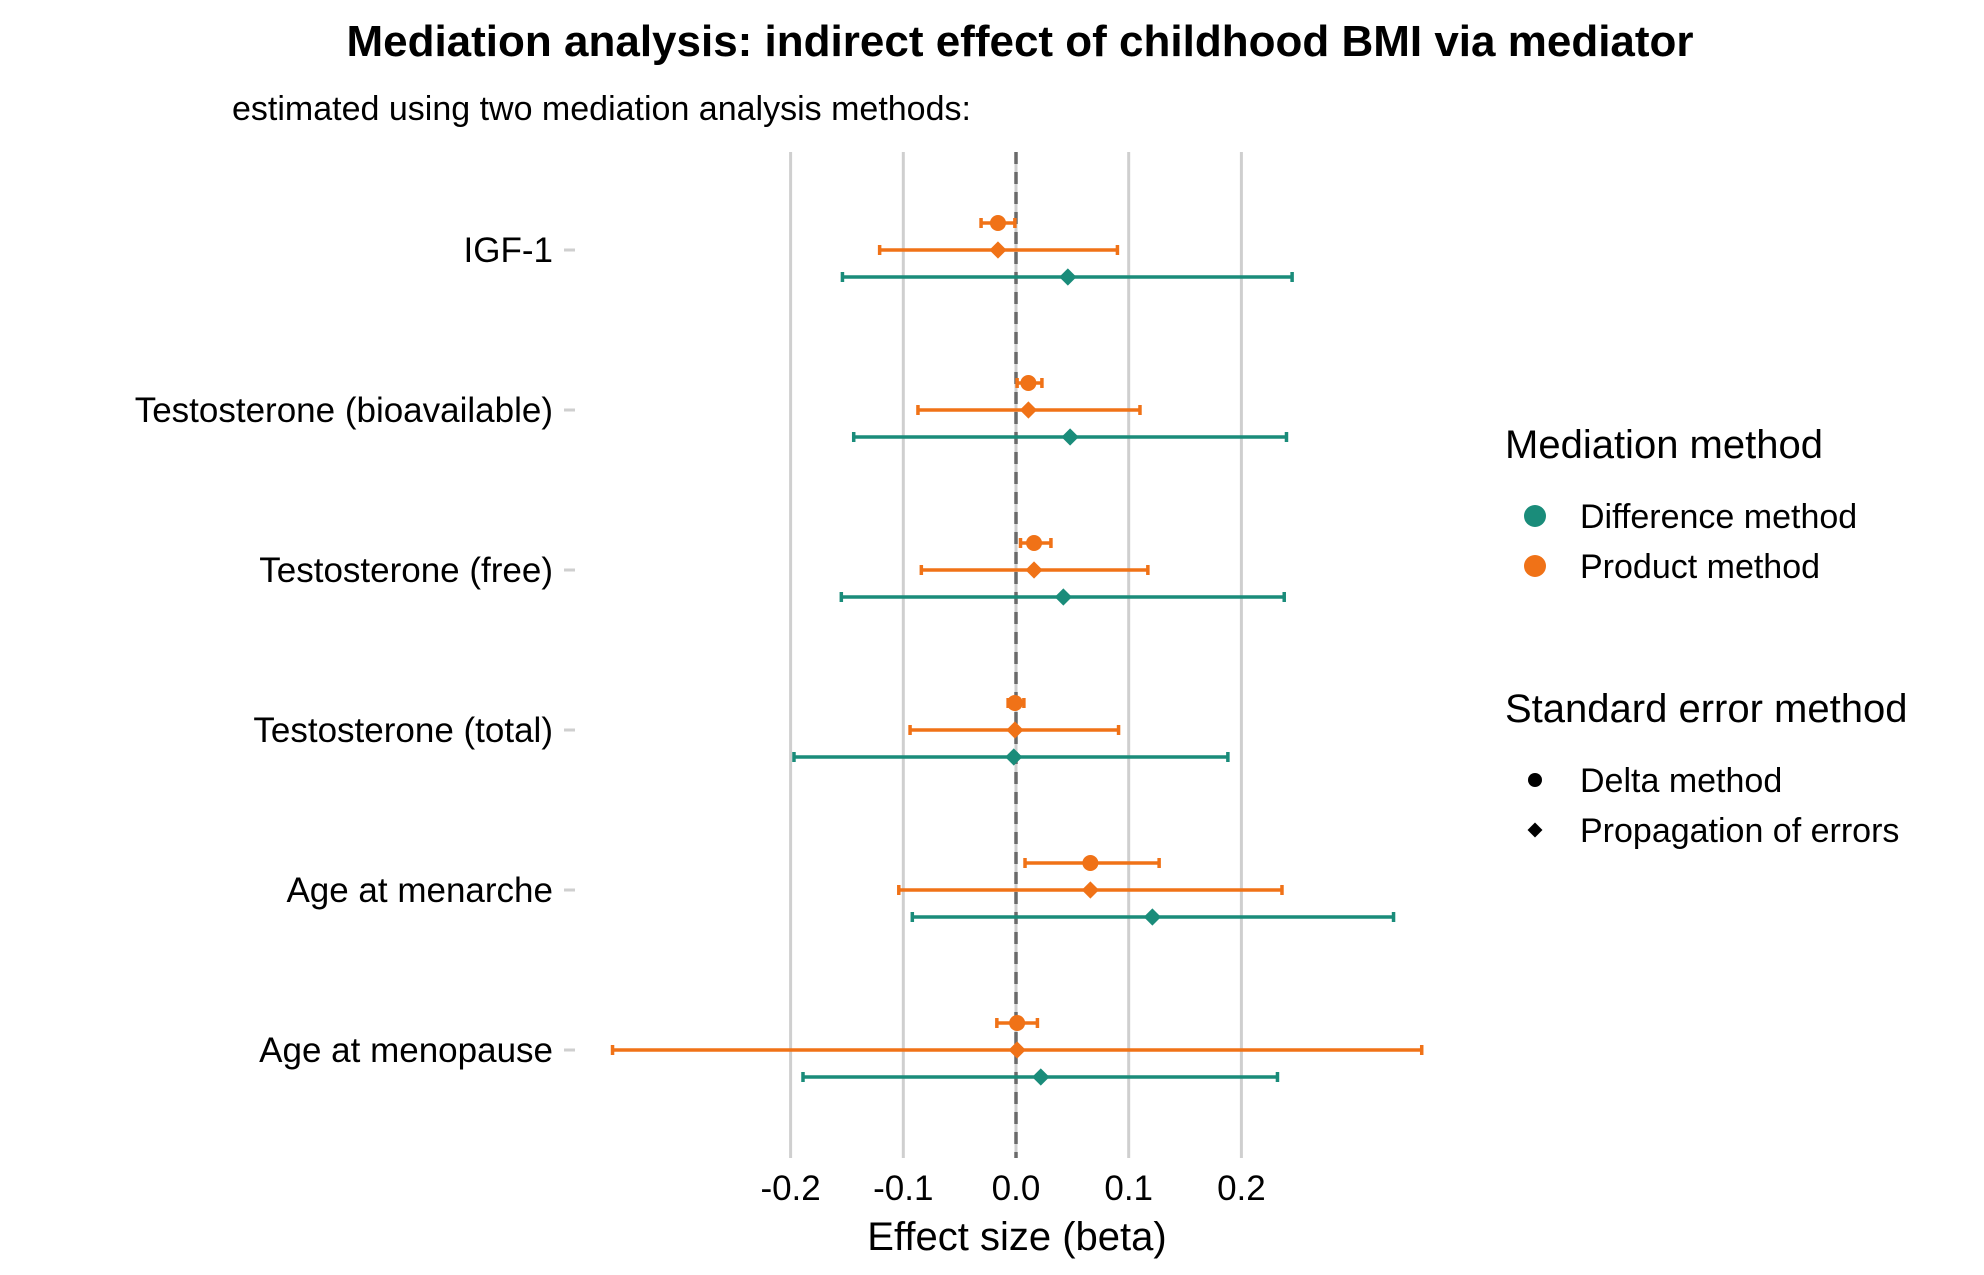  Describe the element at coordinates (344, 410) in the screenshot. I see `y-tick-label: Testosterone (bioavailable)` at that location.